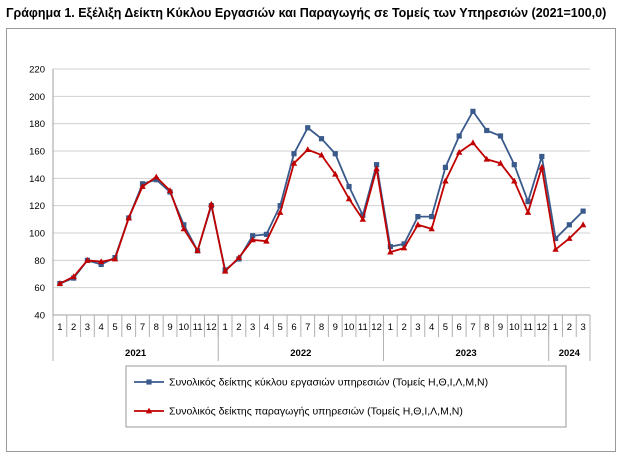 The height and width of the screenshot is (462, 623). Describe the element at coordinates (37, 70) in the screenshot. I see `y-tick-label: 220` at that location.